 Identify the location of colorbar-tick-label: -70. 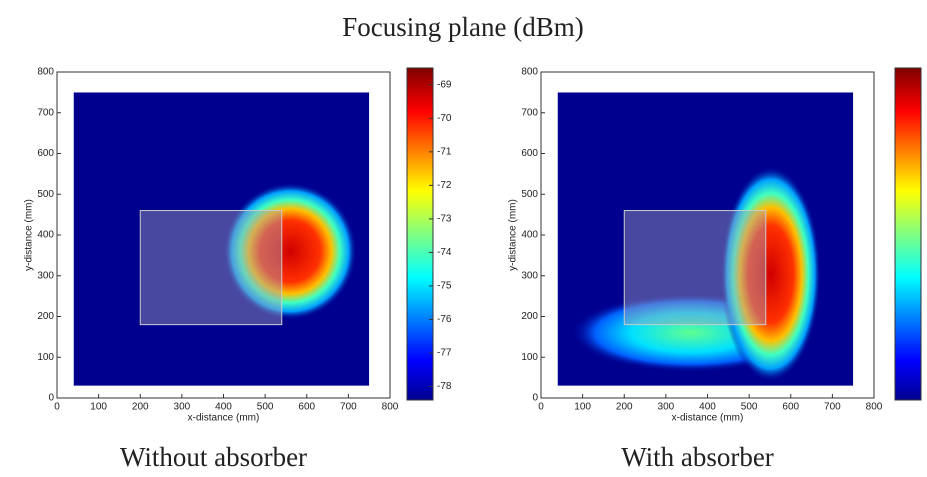
(444, 118).